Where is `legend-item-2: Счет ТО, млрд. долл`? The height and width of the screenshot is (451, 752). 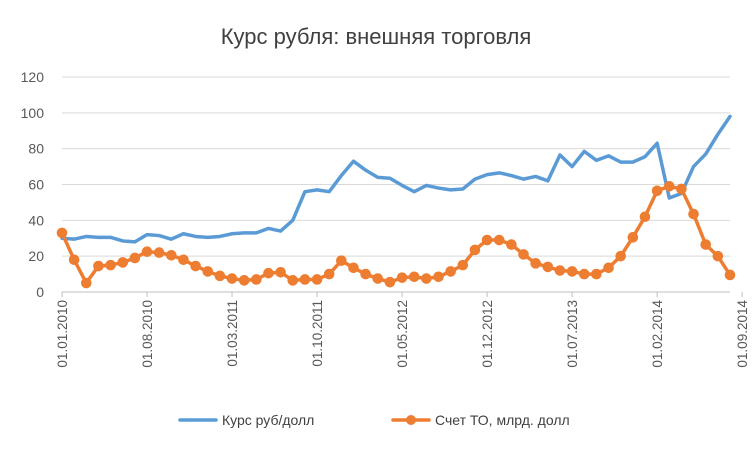 legend-item-2: Счет ТО, млрд. долл is located at coordinates (480, 420).